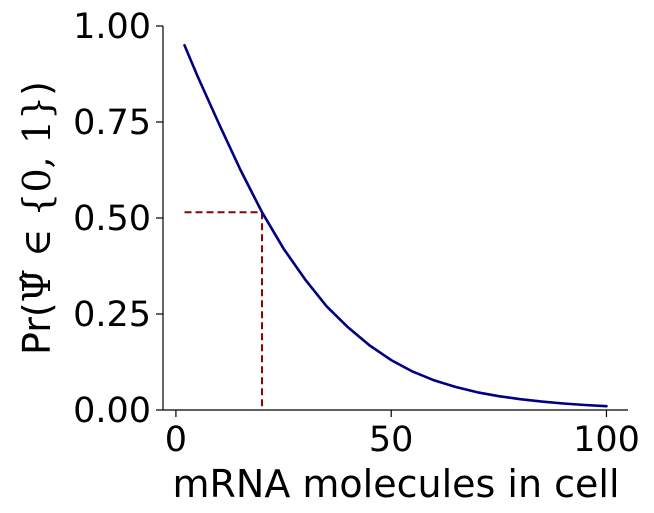 Image resolution: width=654 pixels, height=513 pixels. Describe the element at coordinates (37, 156) in the screenshot. I see `y-axis-label-set: {0, 1}` at that location.